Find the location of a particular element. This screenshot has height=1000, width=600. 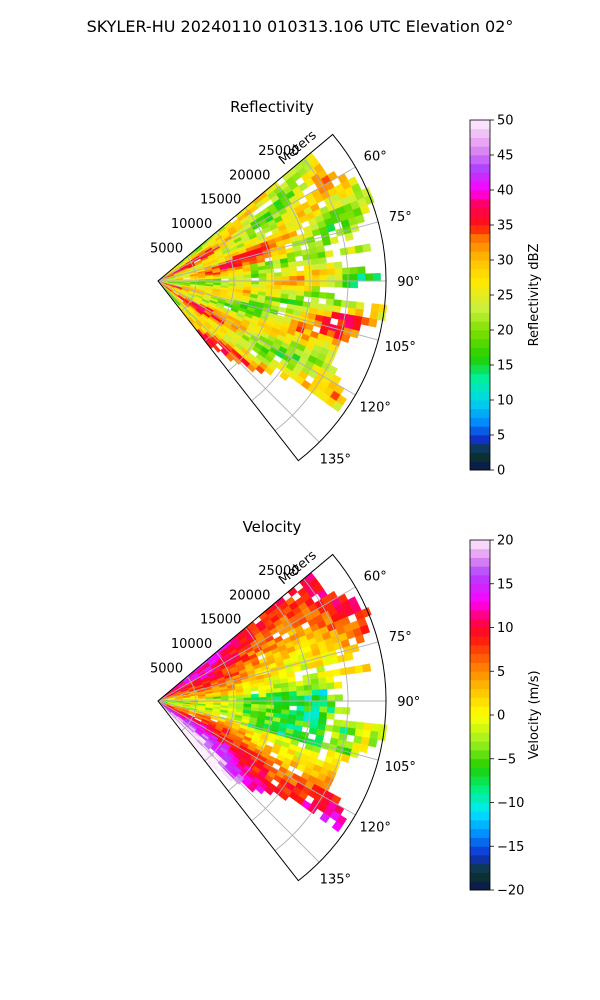

colorbar-label: Velocity (m/s) is located at coordinates (534, 714).